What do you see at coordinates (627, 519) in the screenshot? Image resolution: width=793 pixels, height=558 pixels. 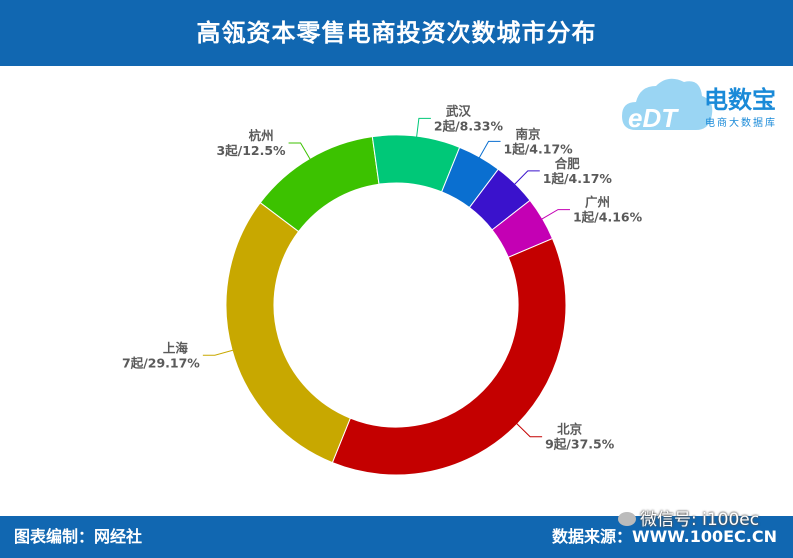 I see `wechat-icon` at bounding box center [627, 519].